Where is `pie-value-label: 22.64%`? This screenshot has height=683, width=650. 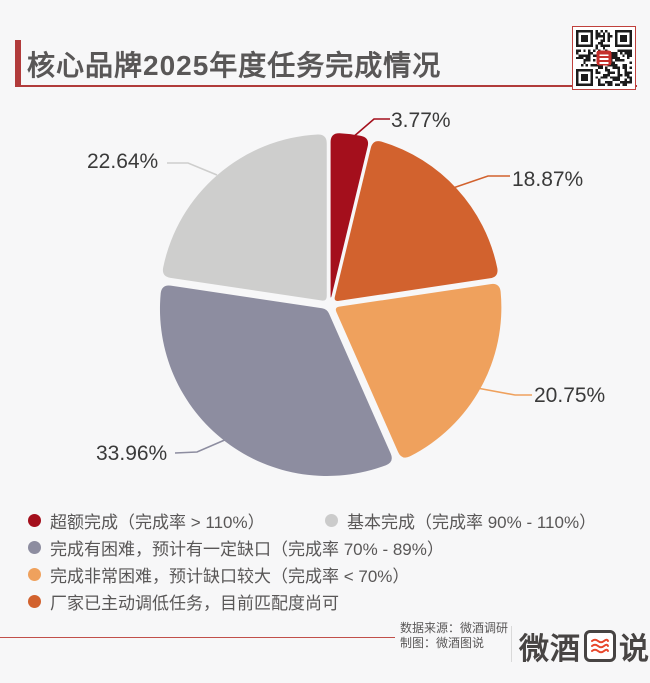
pie-value-label: 22.64% is located at coordinates (123, 161).